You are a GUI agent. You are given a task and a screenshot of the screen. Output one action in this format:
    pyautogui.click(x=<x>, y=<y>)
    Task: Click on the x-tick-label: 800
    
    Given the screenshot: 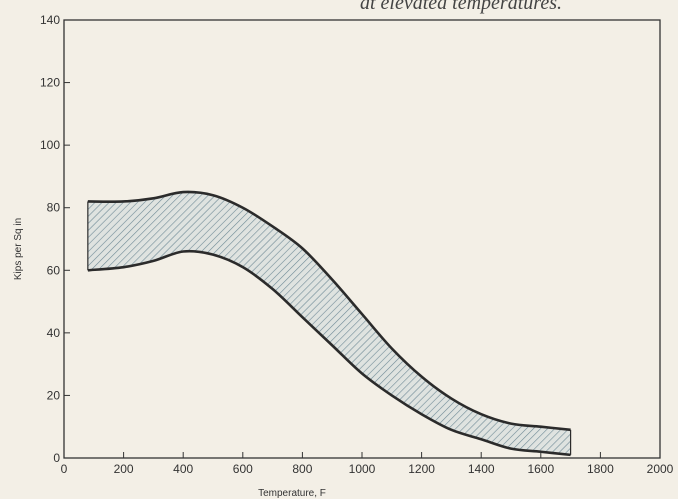 What is the action you would take?
    pyautogui.click(x=302, y=469)
    